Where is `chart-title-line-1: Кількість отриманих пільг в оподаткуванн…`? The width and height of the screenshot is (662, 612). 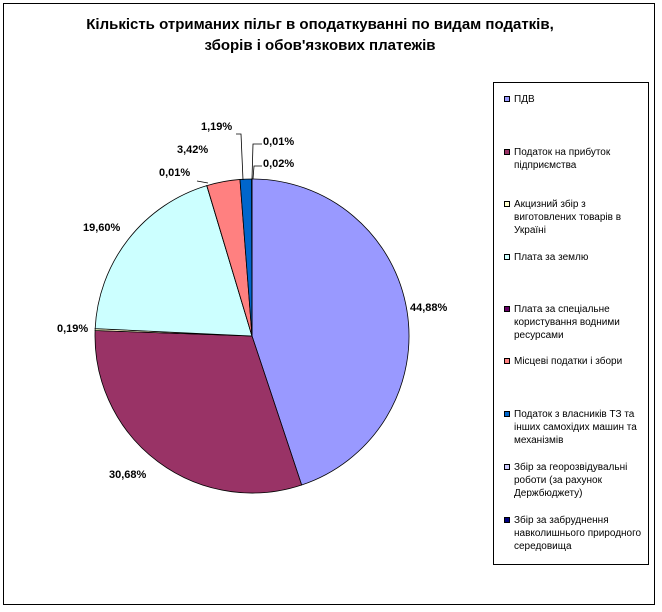
chart-title-line-1: Кількість отриманих пільг в оподаткуванн… is located at coordinates (320, 24).